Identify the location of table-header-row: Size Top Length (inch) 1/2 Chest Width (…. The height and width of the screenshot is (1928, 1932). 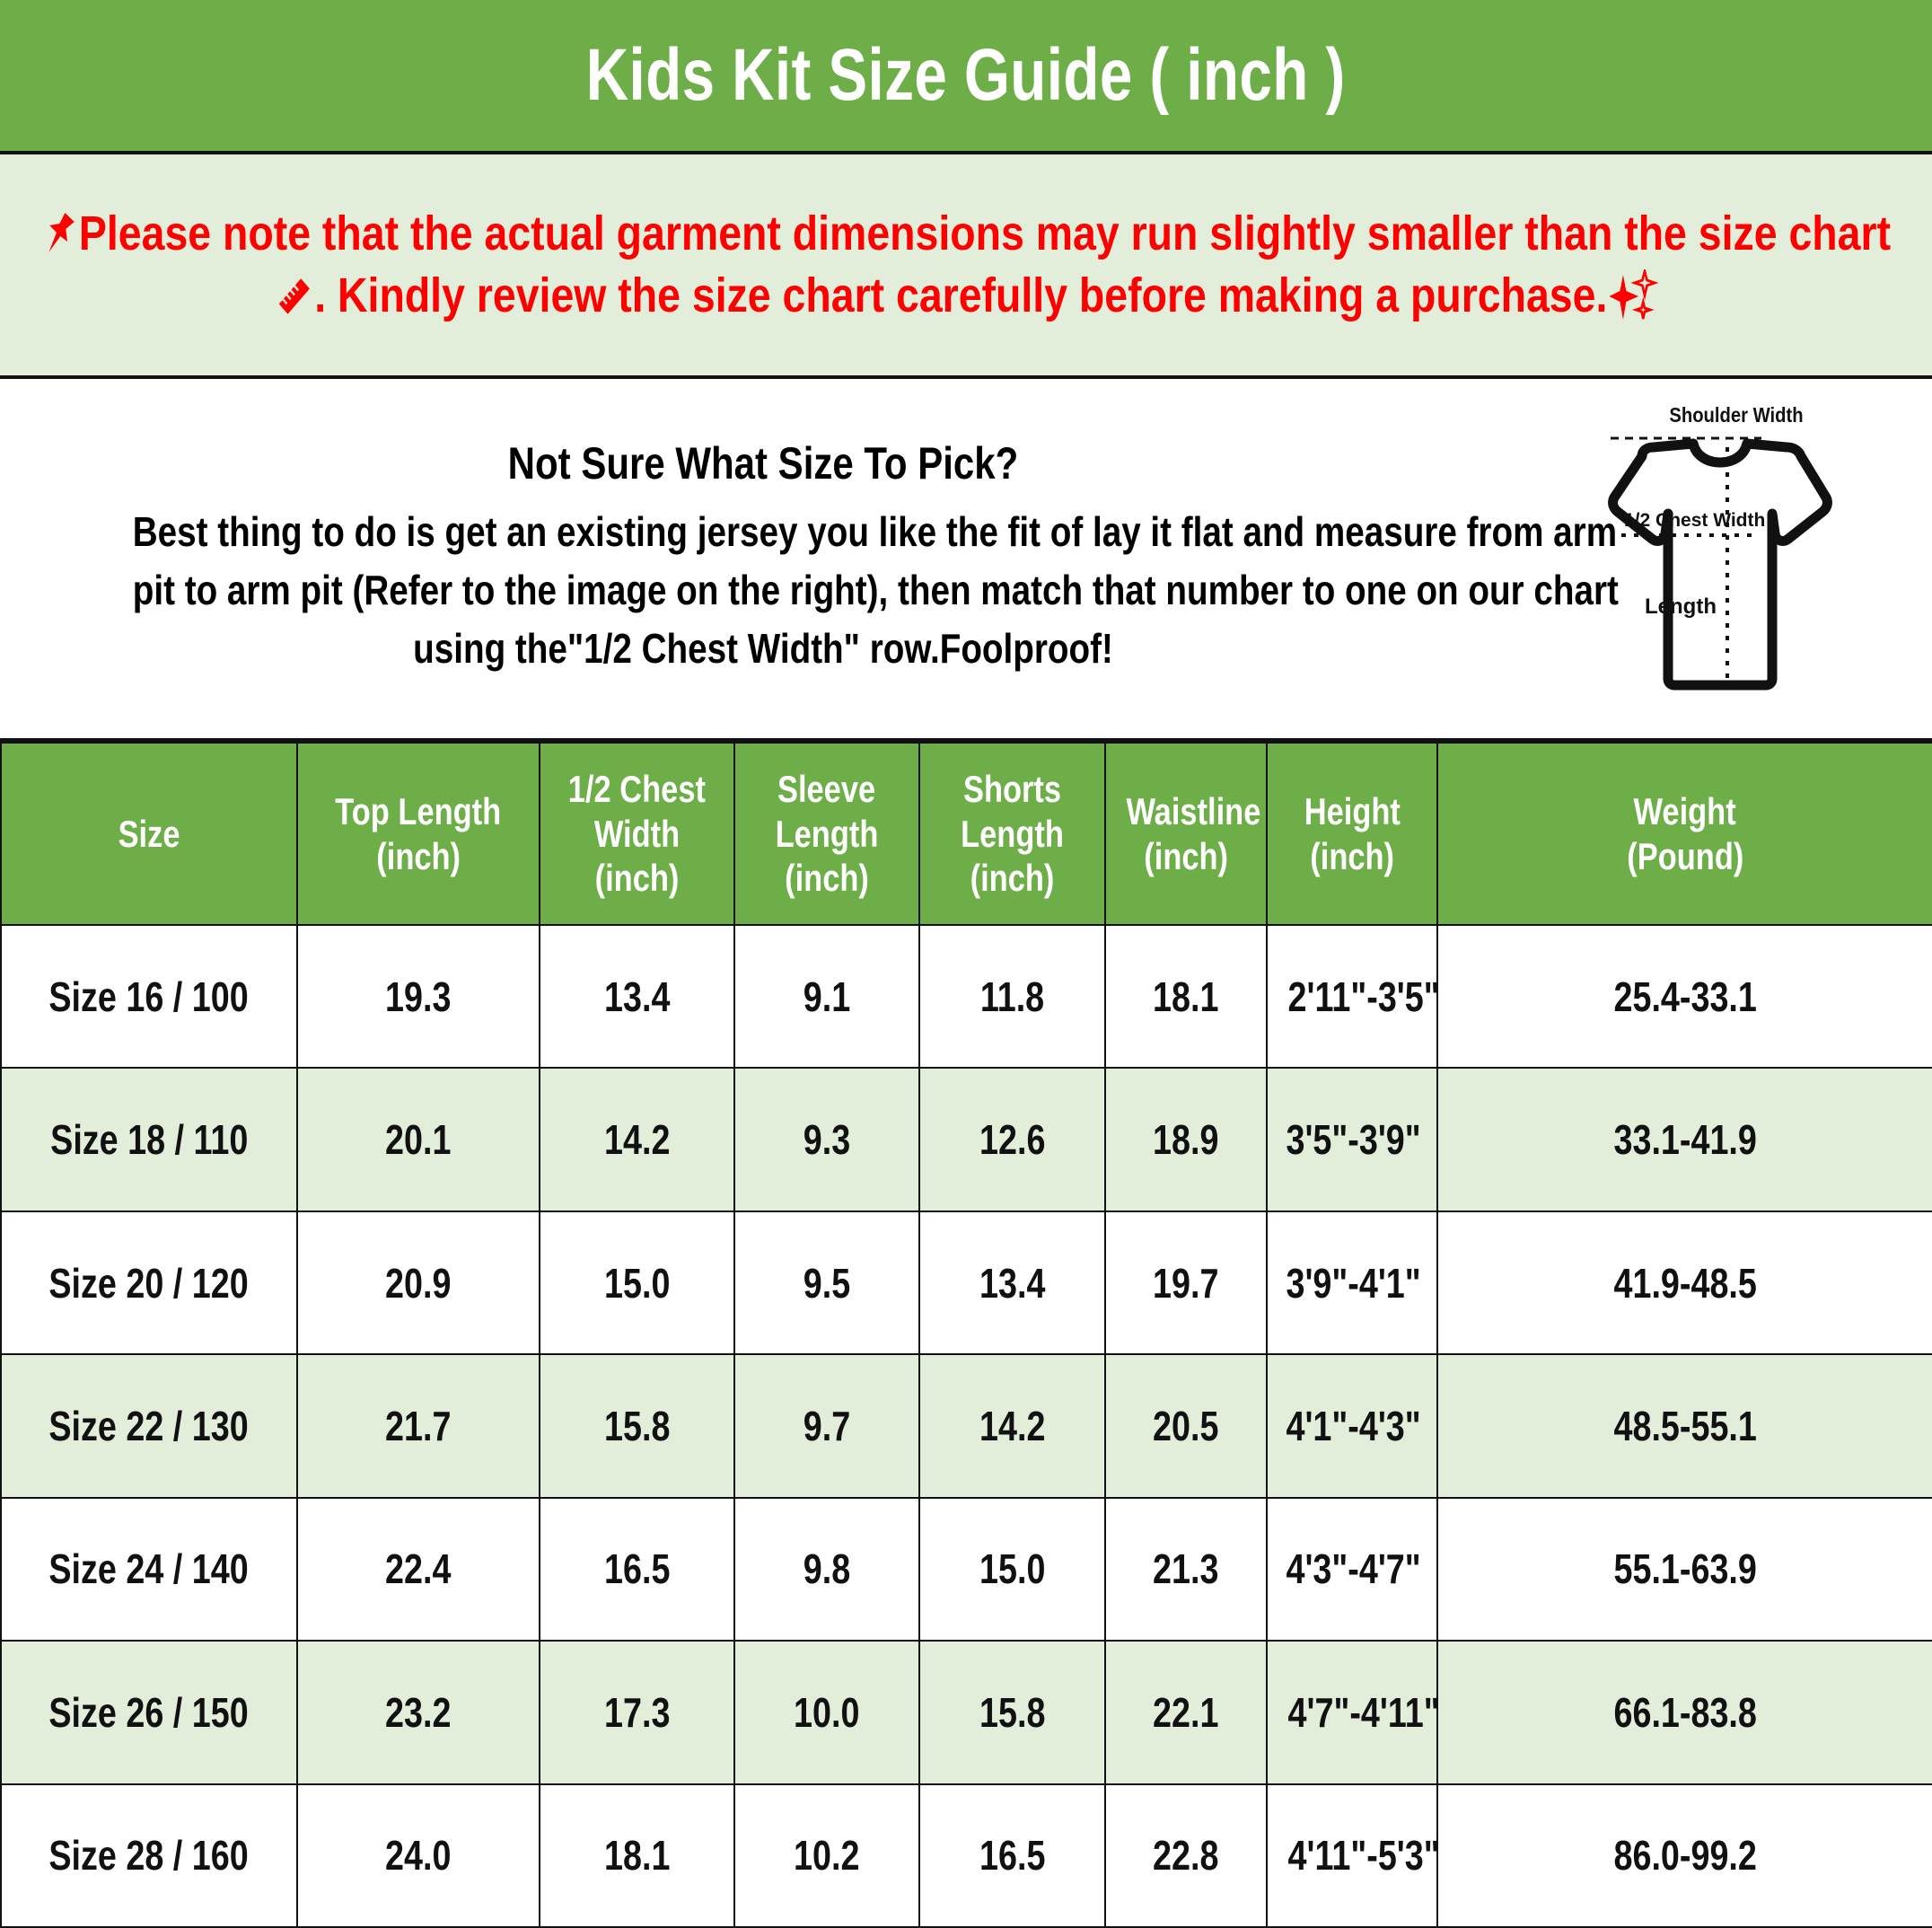
(966, 834).